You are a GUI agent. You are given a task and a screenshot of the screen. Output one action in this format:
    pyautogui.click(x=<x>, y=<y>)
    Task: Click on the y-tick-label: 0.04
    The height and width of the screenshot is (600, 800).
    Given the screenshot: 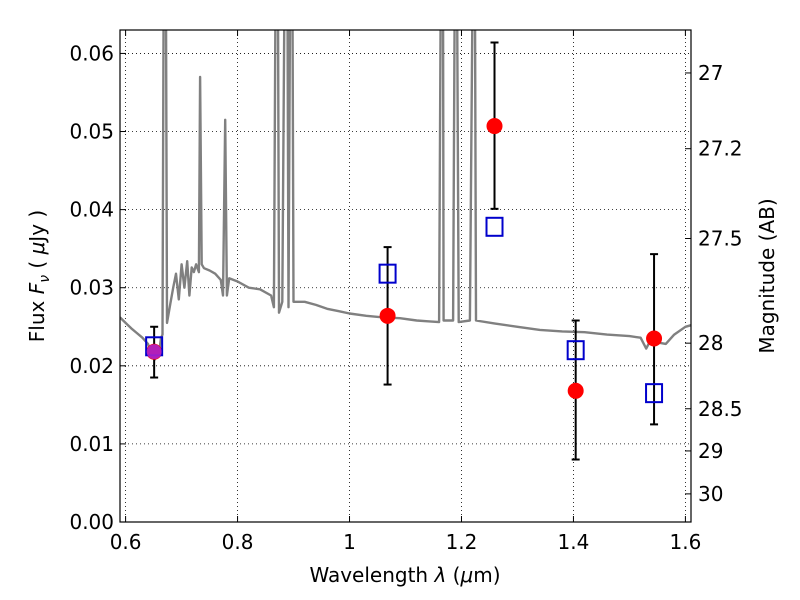 What is the action you would take?
    pyautogui.click(x=91, y=210)
    